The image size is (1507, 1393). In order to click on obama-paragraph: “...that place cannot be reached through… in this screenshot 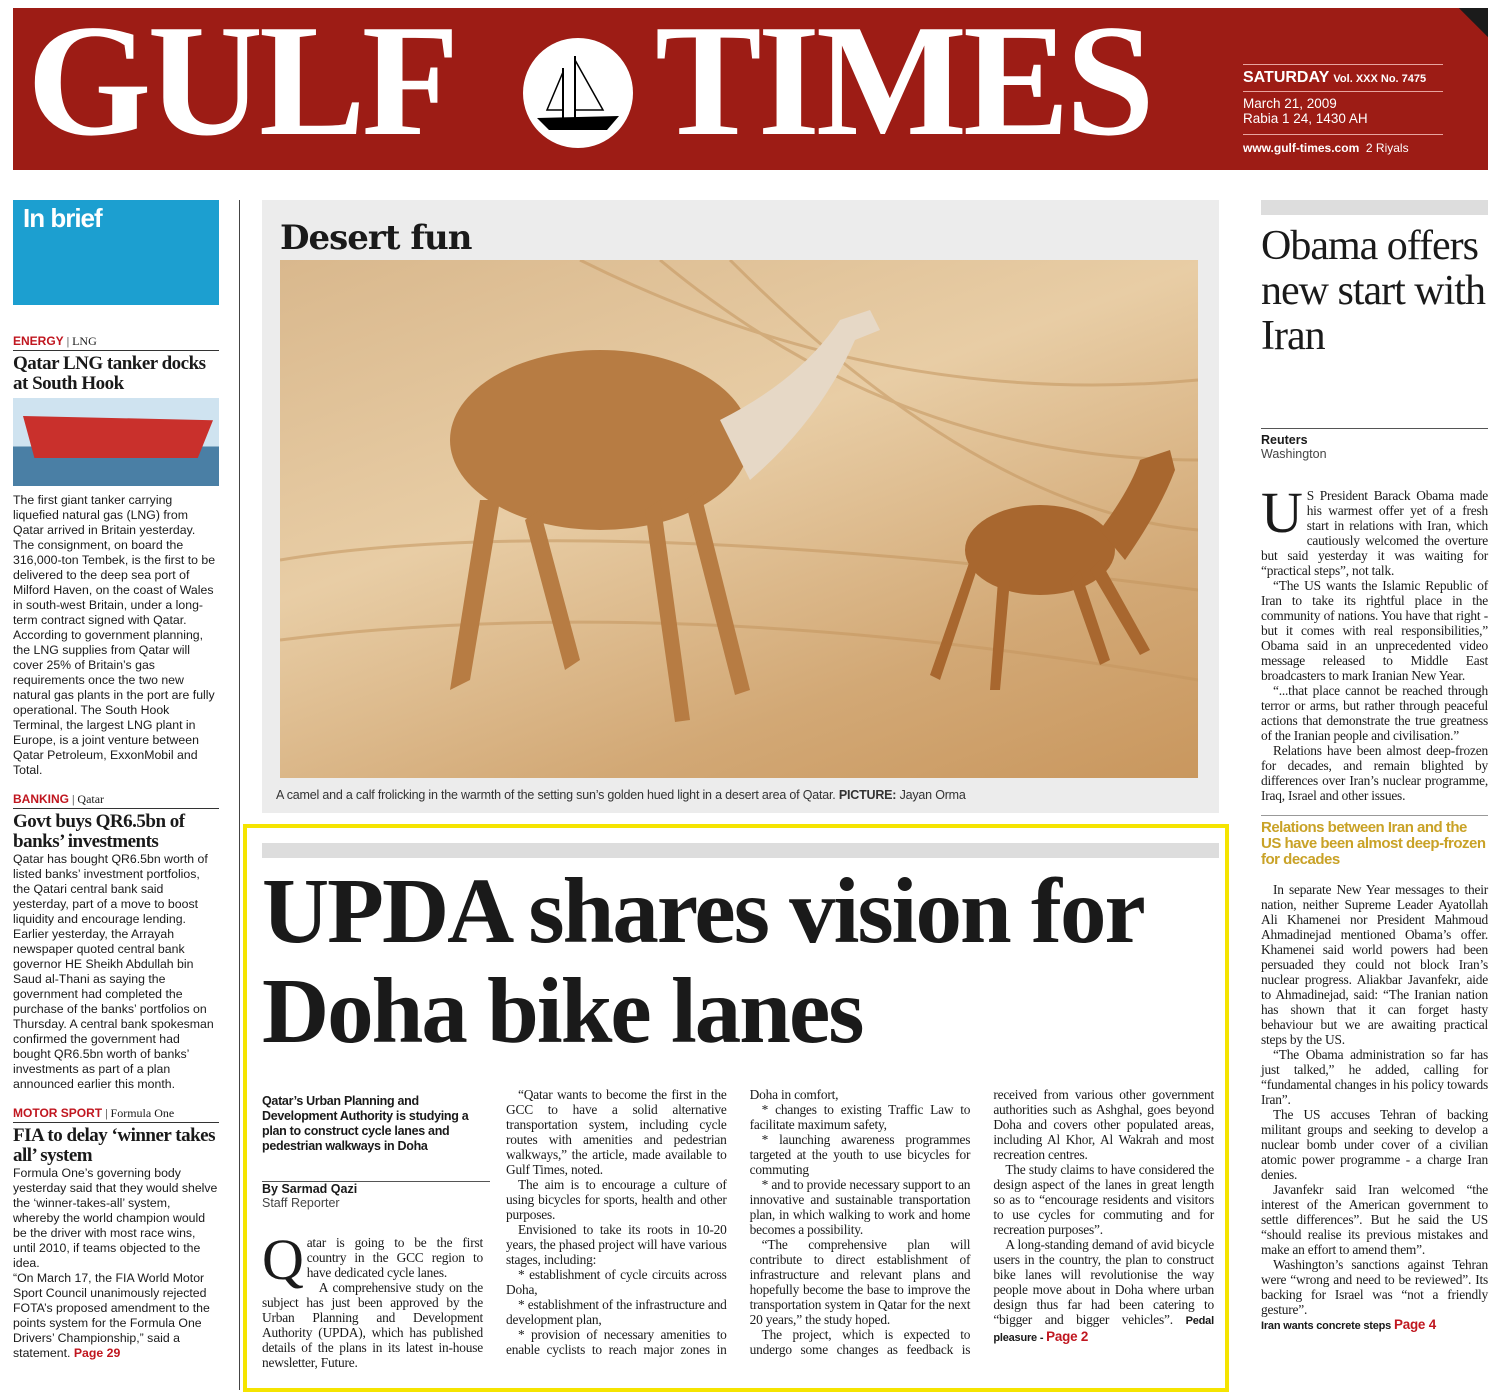, I will do `click(1374, 713)`.